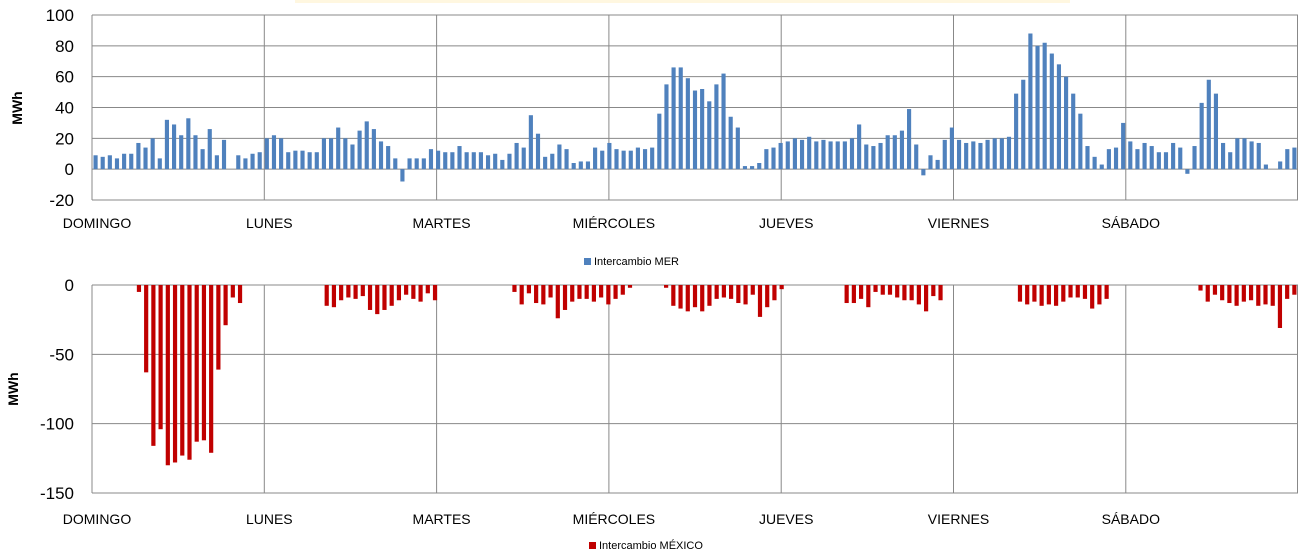  Describe the element at coordinates (636, 262) in the screenshot. I see `legend-label: Intercambio MER` at that location.